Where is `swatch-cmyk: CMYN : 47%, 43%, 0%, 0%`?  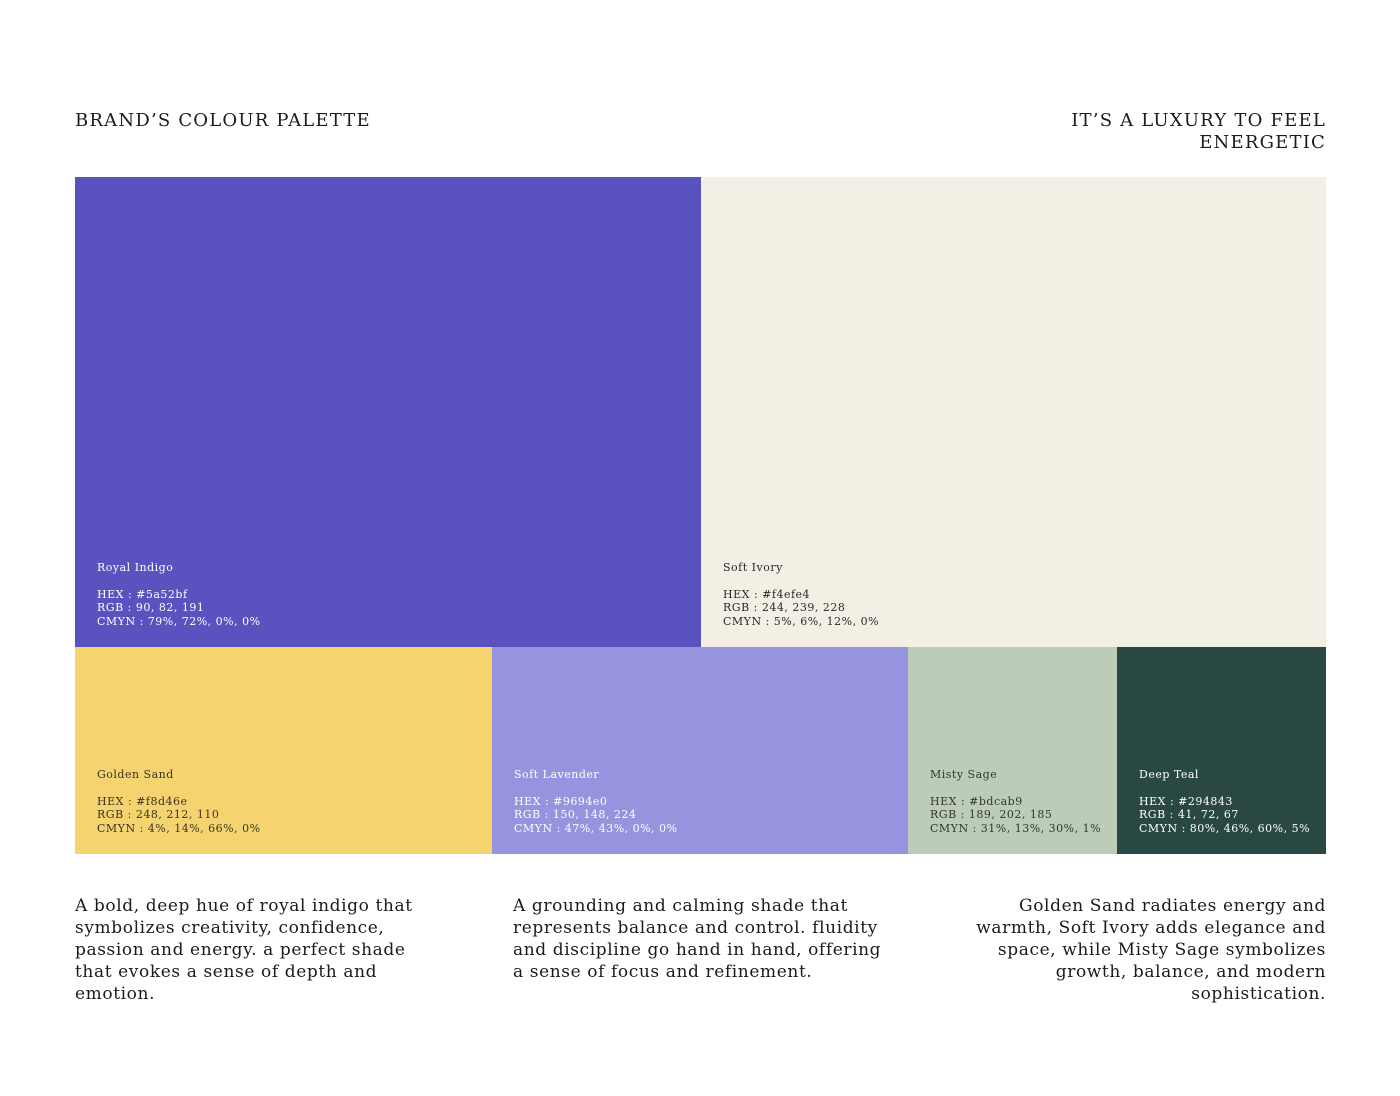
swatch-cmyk: CMYN : 47%, 43%, 0%, 0% is located at coordinates (596, 828).